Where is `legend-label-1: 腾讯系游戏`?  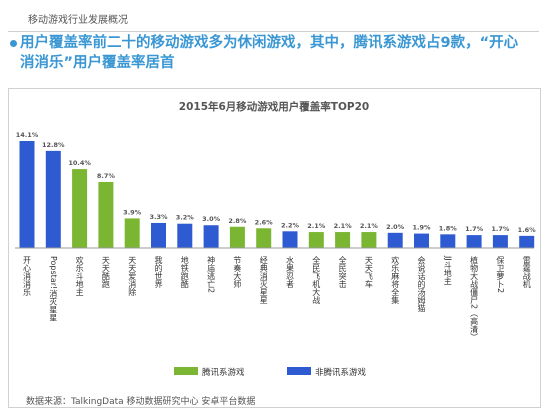
legend-label-1: 腾讯系游戏 is located at coordinates (223, 372).